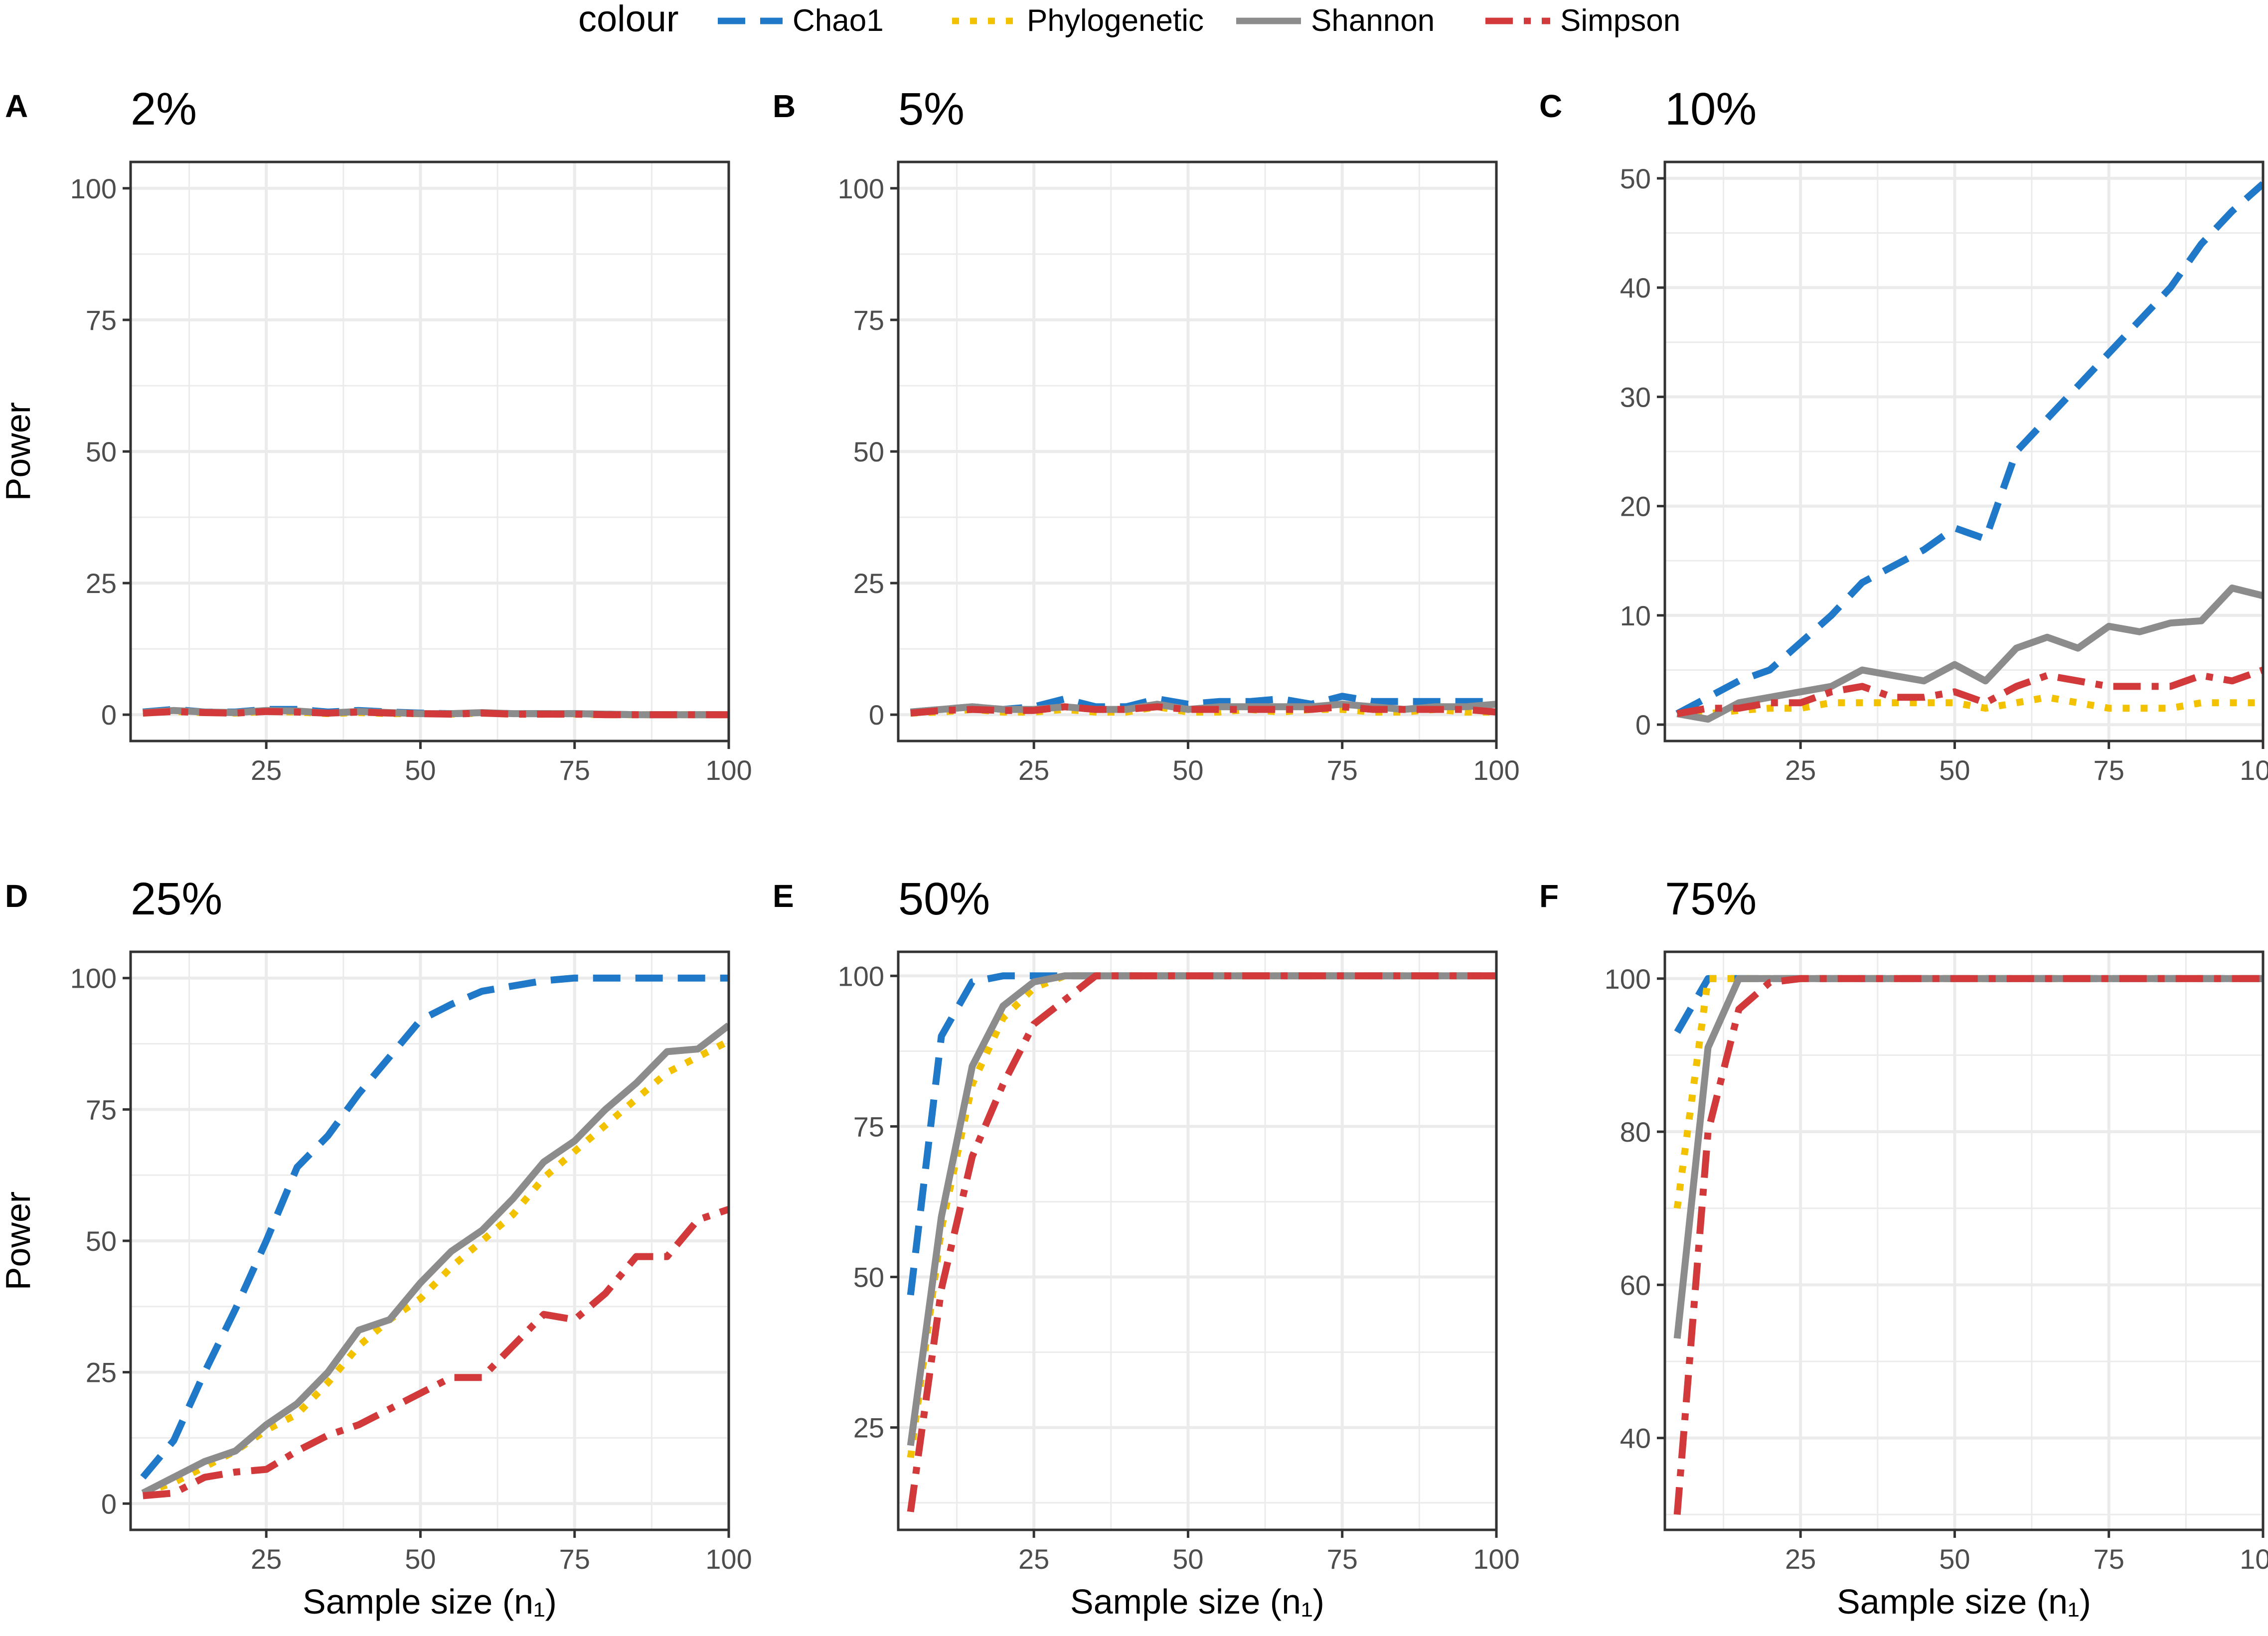 This screenshot has height=1636, width=2268. I want to click on panel-a: 0 25 50 75 100 25 50 75 100 A 2% Power, so click(376, 435).